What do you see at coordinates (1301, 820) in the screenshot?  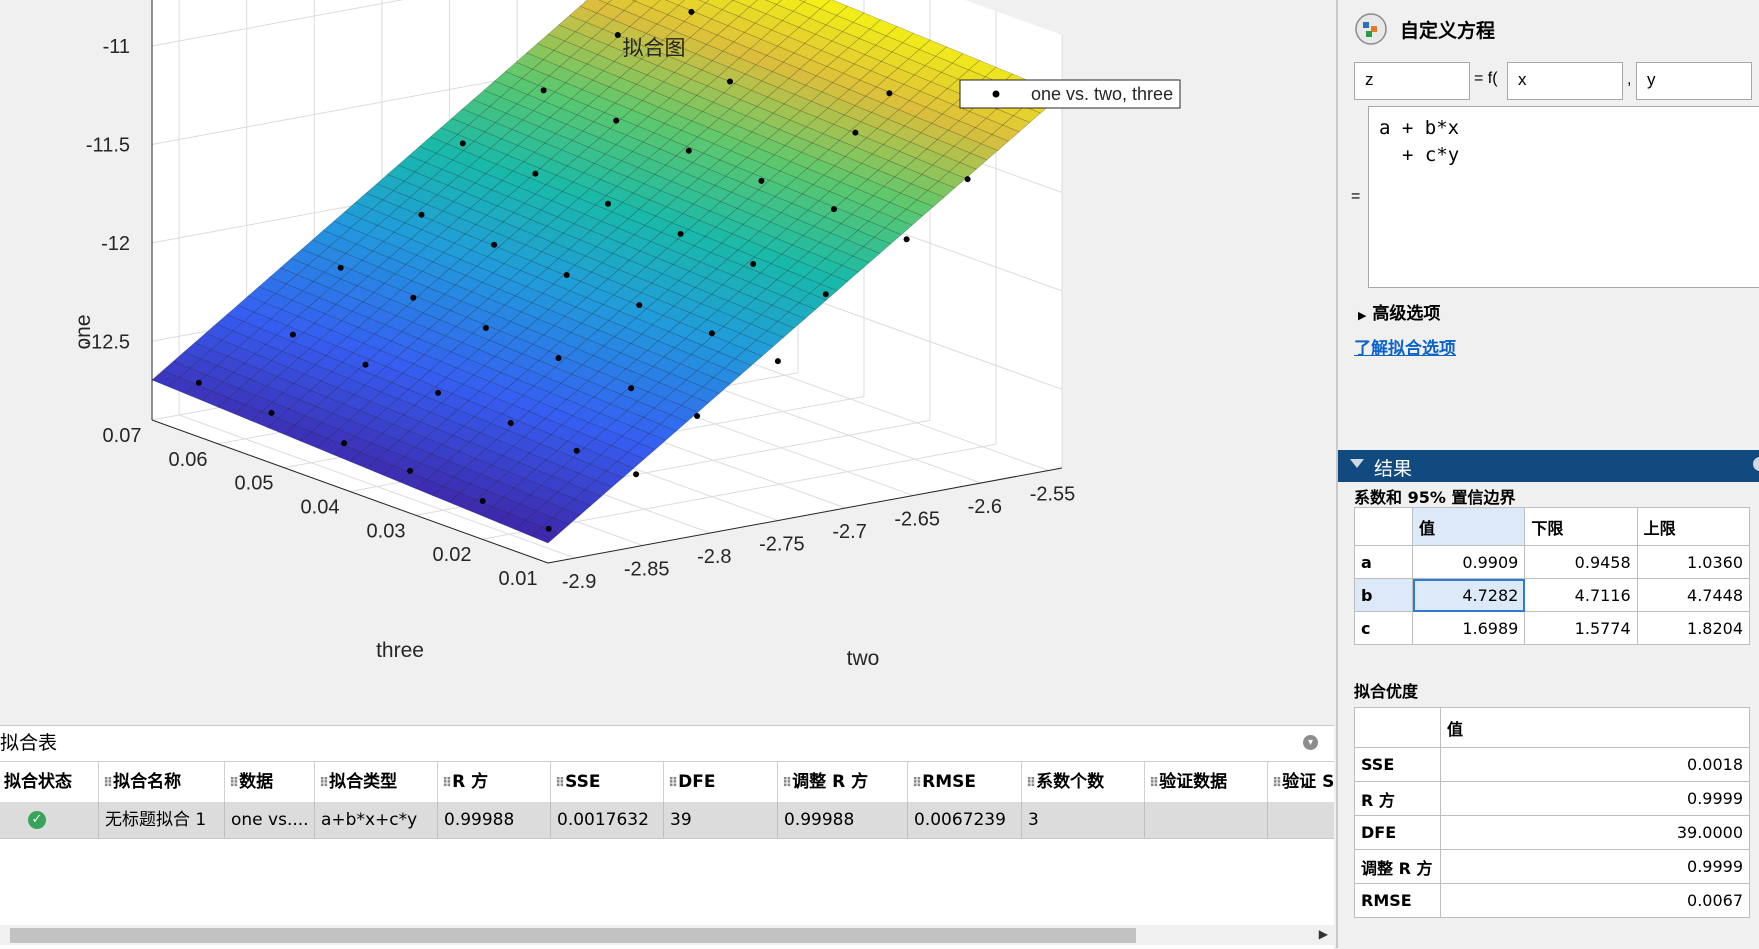 I see `cell-validation-s` at bounding box center [1301, 820].